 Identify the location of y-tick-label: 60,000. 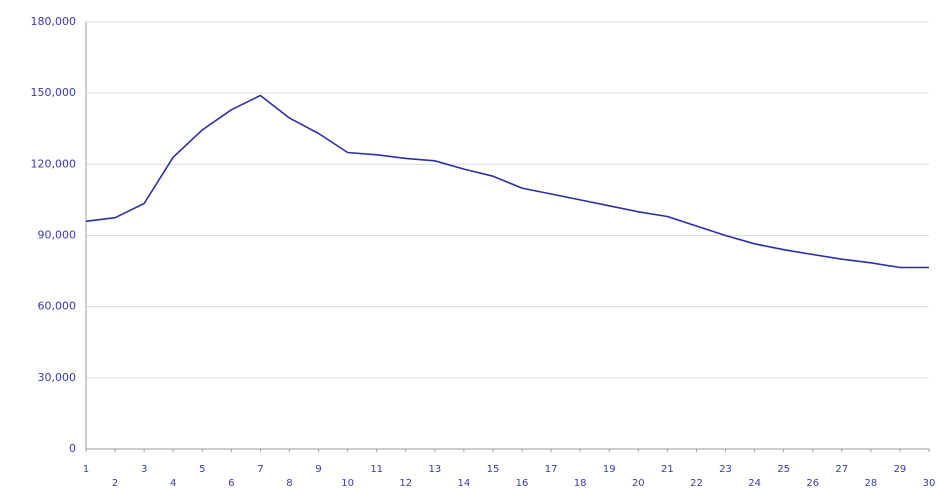
(57, 306).